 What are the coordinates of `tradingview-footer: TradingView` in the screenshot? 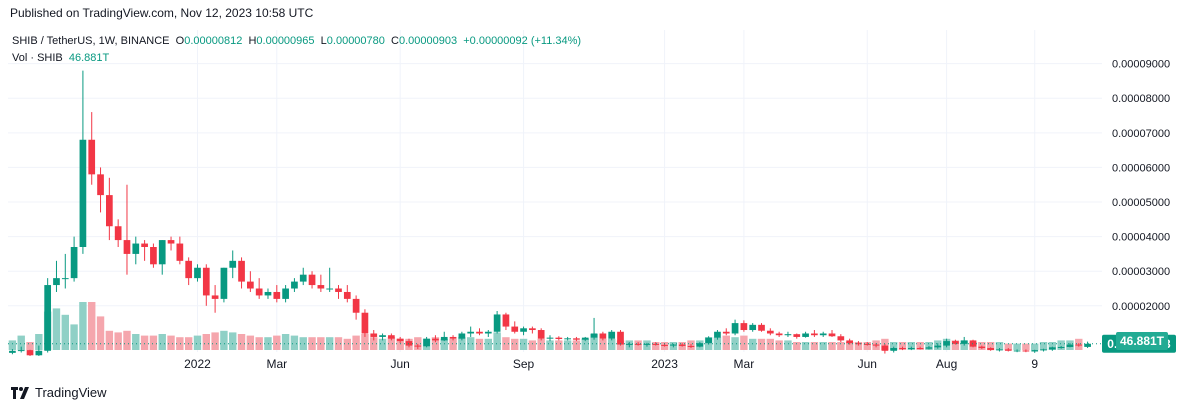 It's located at (58, 392).